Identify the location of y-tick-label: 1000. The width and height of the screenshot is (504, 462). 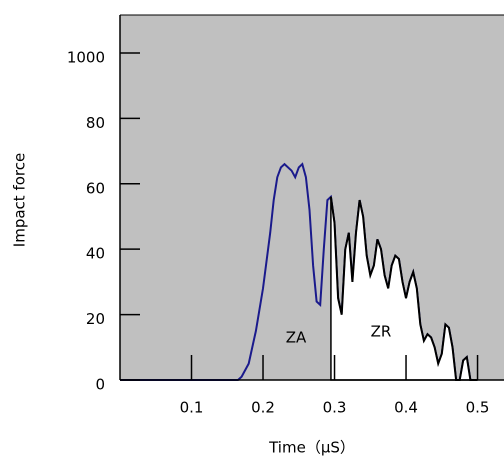
(86, 57).